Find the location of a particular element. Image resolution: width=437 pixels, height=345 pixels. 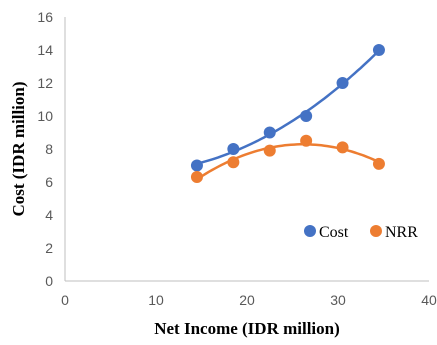

x-tick-label: 20 is located at coordinates (247, 300).